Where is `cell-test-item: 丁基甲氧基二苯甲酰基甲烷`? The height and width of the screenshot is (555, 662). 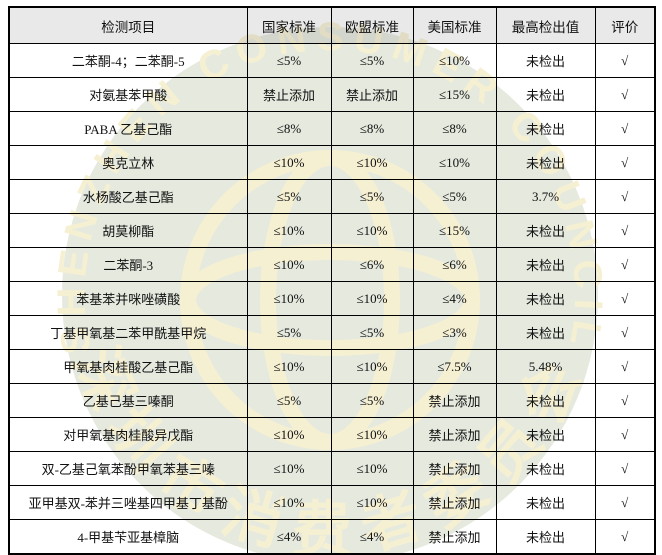 cell-test-item: 丁基甲氧基二苯甲酰基甲烷 is located at coordinates (128, 332).